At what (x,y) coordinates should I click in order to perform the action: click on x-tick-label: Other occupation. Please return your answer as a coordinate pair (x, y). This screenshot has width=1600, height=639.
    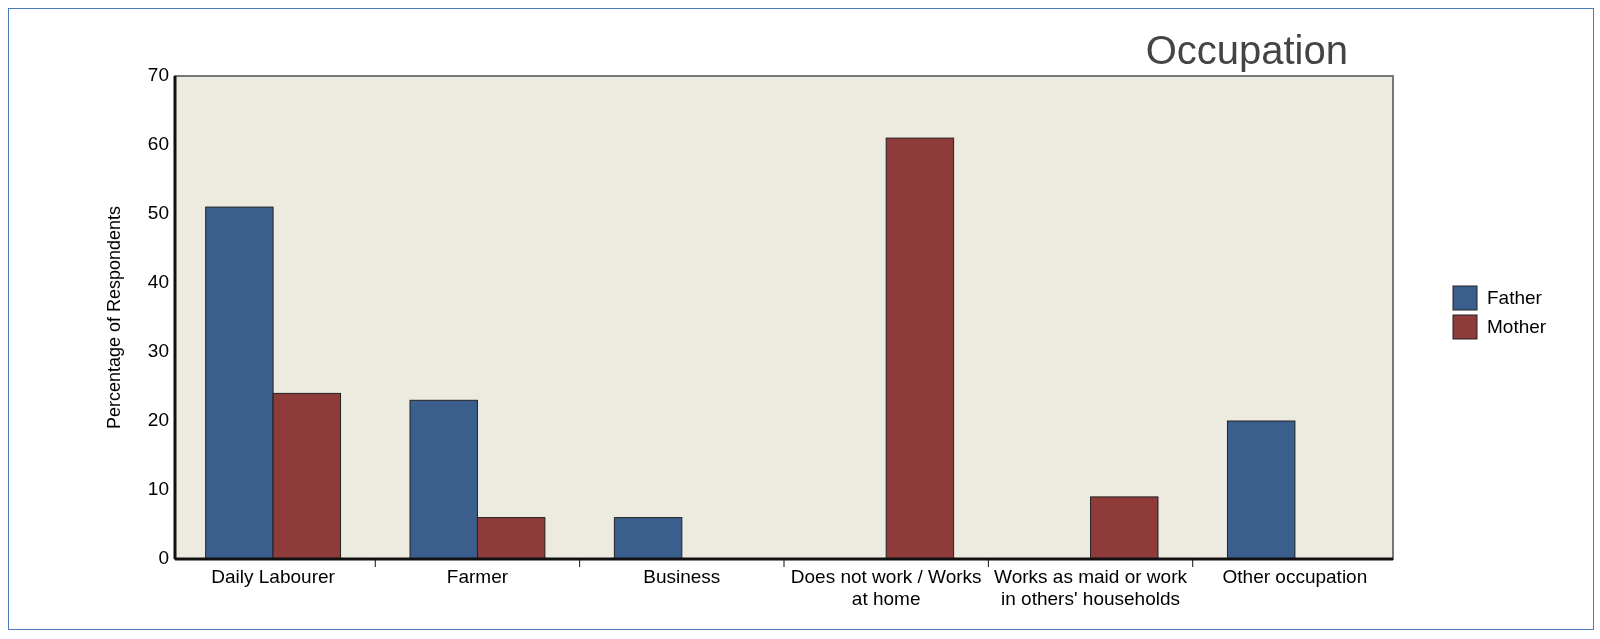
    Looking at the image, I should click on (1295, 576).